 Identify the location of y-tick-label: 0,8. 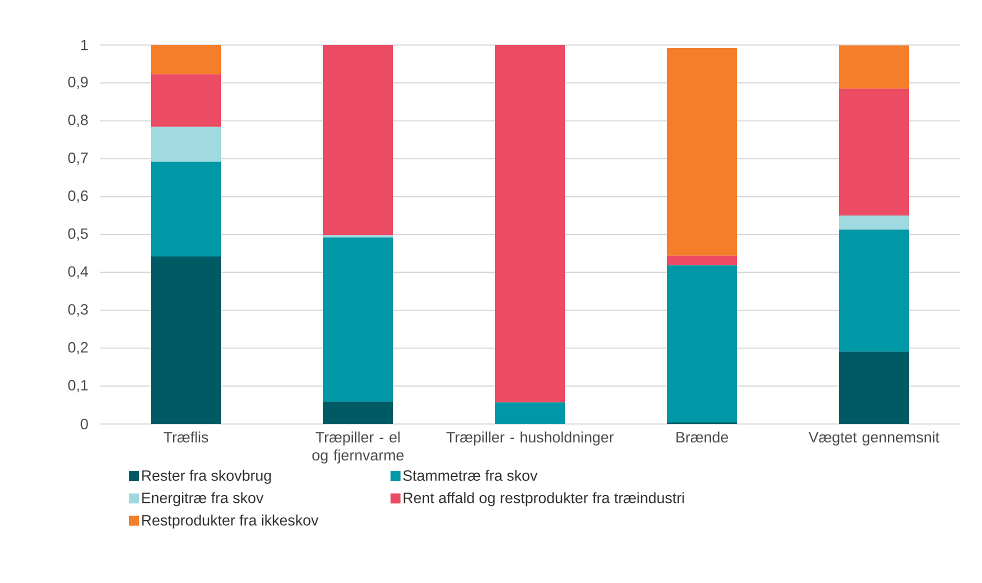
(78, 120).